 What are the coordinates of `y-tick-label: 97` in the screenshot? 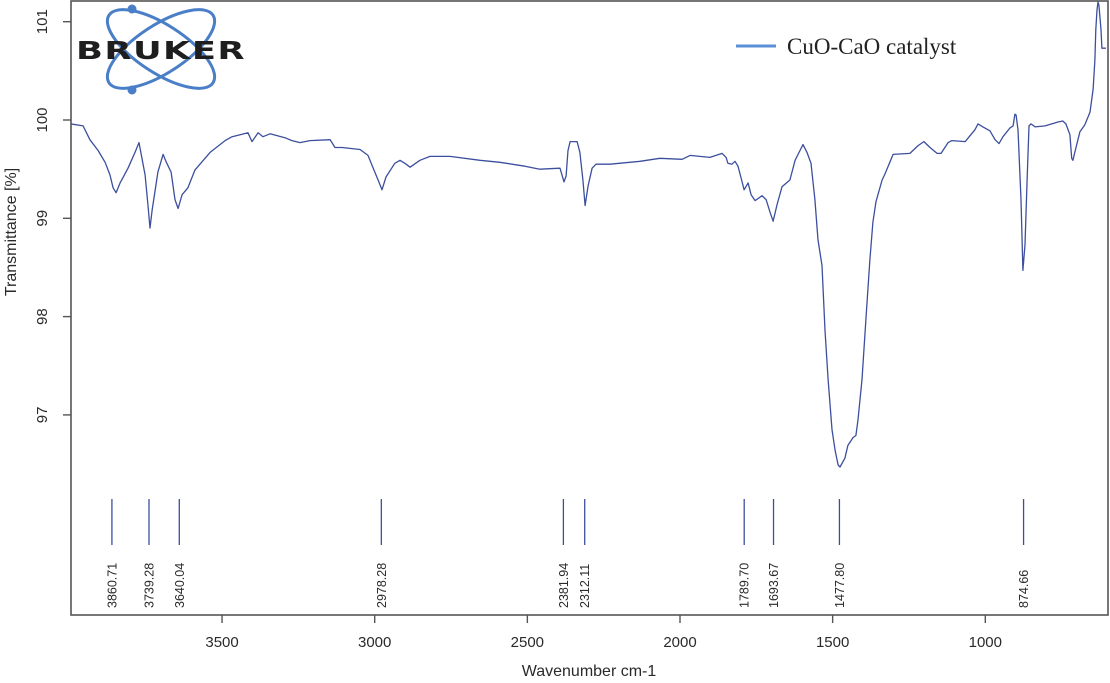 It's located at (42, 415).